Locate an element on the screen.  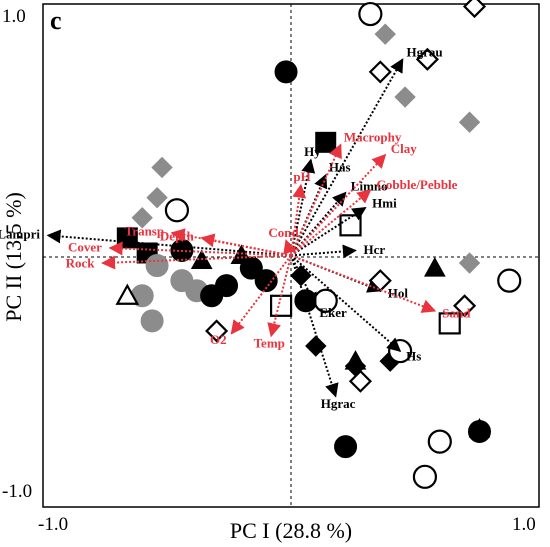
species-arrow-hcr is located at coordinates (323, 251).